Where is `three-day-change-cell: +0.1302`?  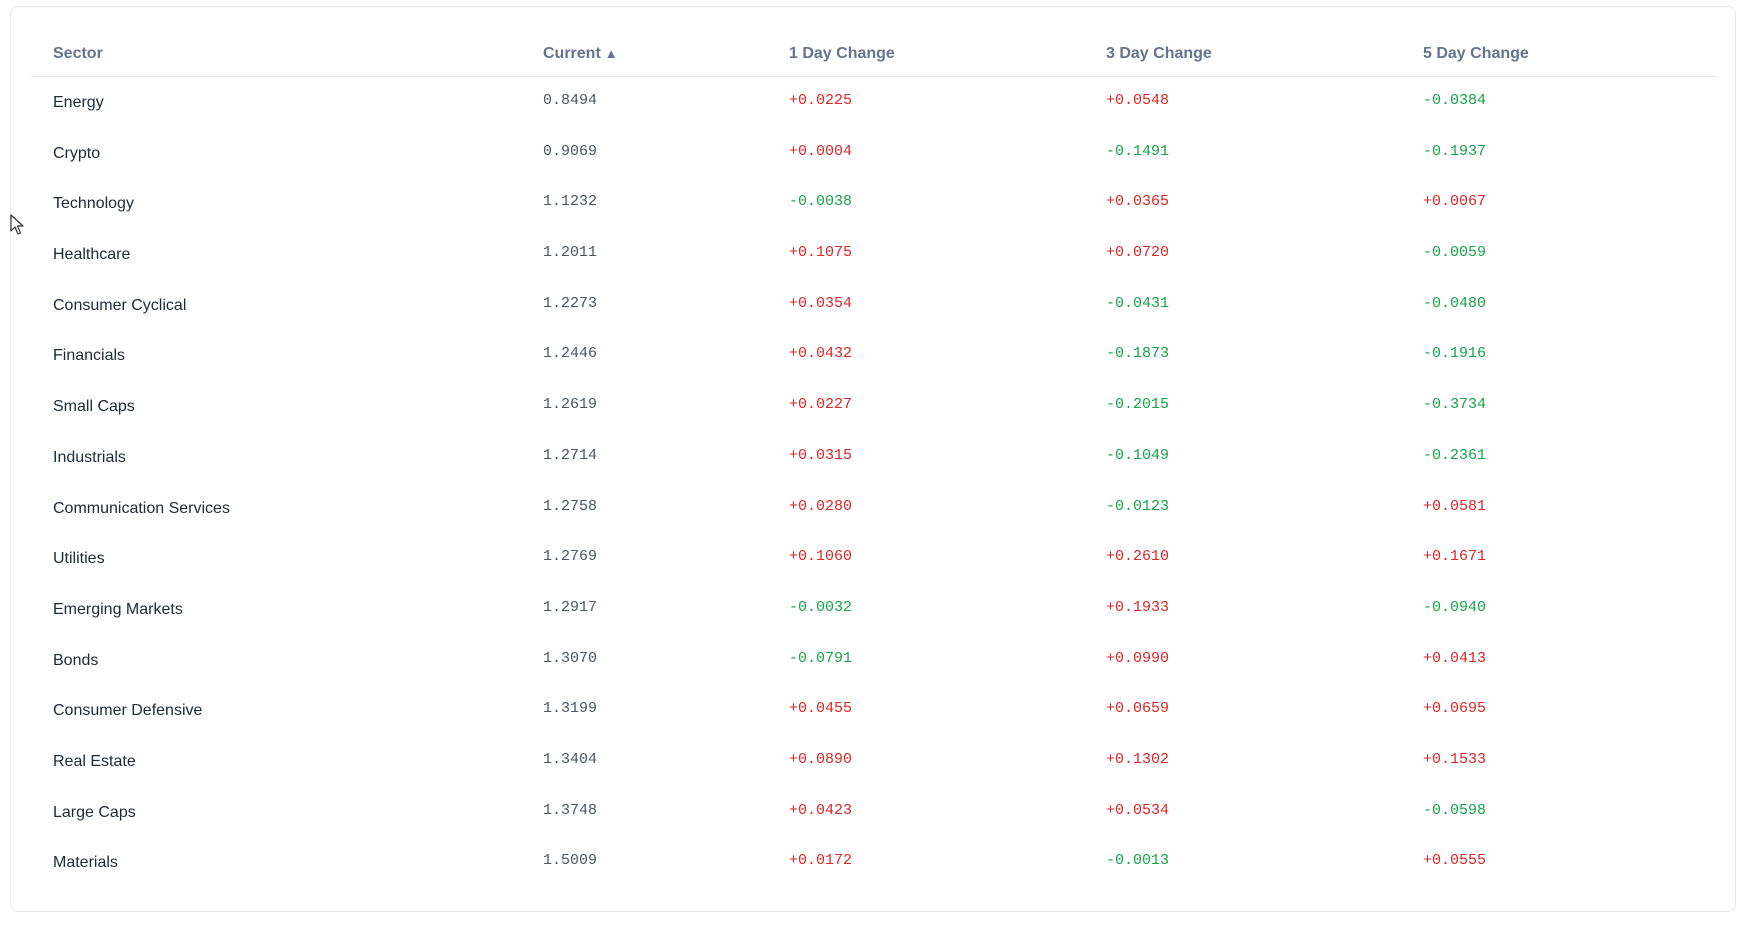
three-day-change-cell: +0.1302 is located at coordinates (1138, 759).